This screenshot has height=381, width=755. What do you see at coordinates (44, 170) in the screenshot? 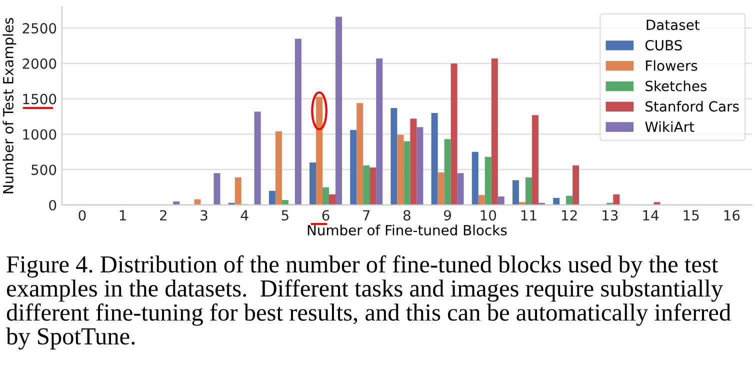
I see `y-tick-label: 500` at bounding box center [44, 170].